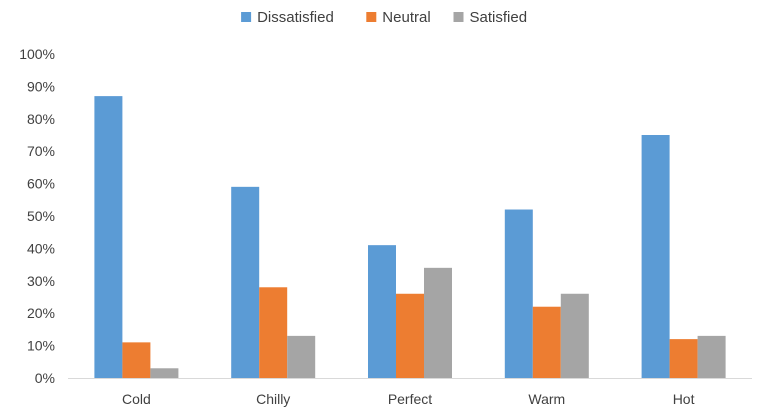  Describe the element at coordinates (546, 342) in the screenshot. I see `bar-neutral-warm` at that location.